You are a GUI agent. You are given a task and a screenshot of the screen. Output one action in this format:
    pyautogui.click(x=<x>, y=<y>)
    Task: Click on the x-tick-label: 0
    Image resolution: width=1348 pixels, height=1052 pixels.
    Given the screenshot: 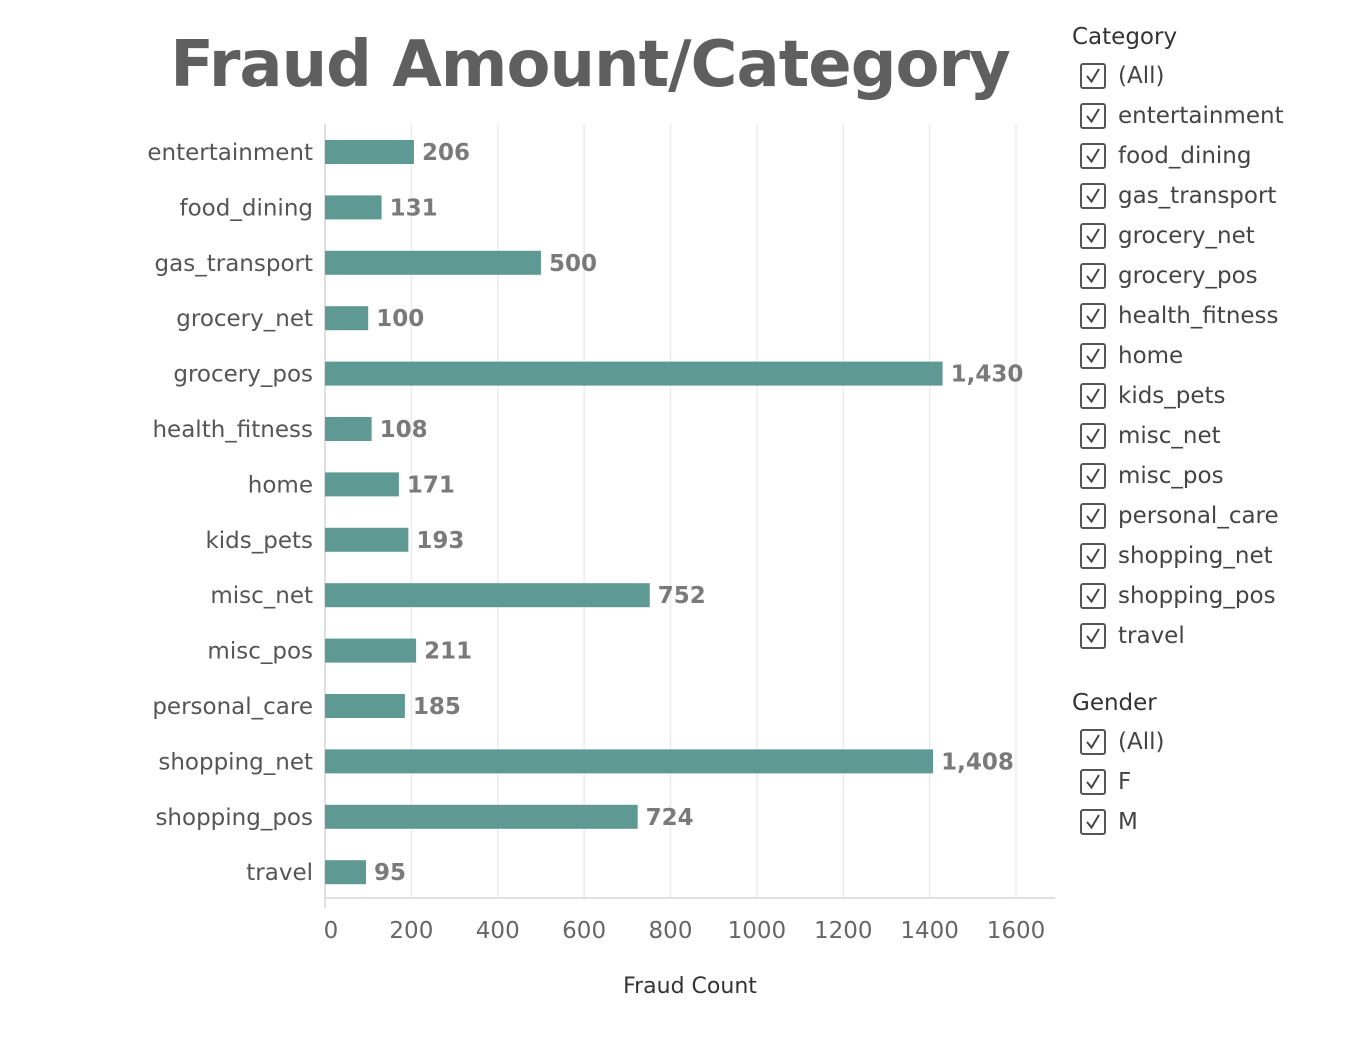 What is the action you would take?
    pyautogui.click(x=331, y=931)
    